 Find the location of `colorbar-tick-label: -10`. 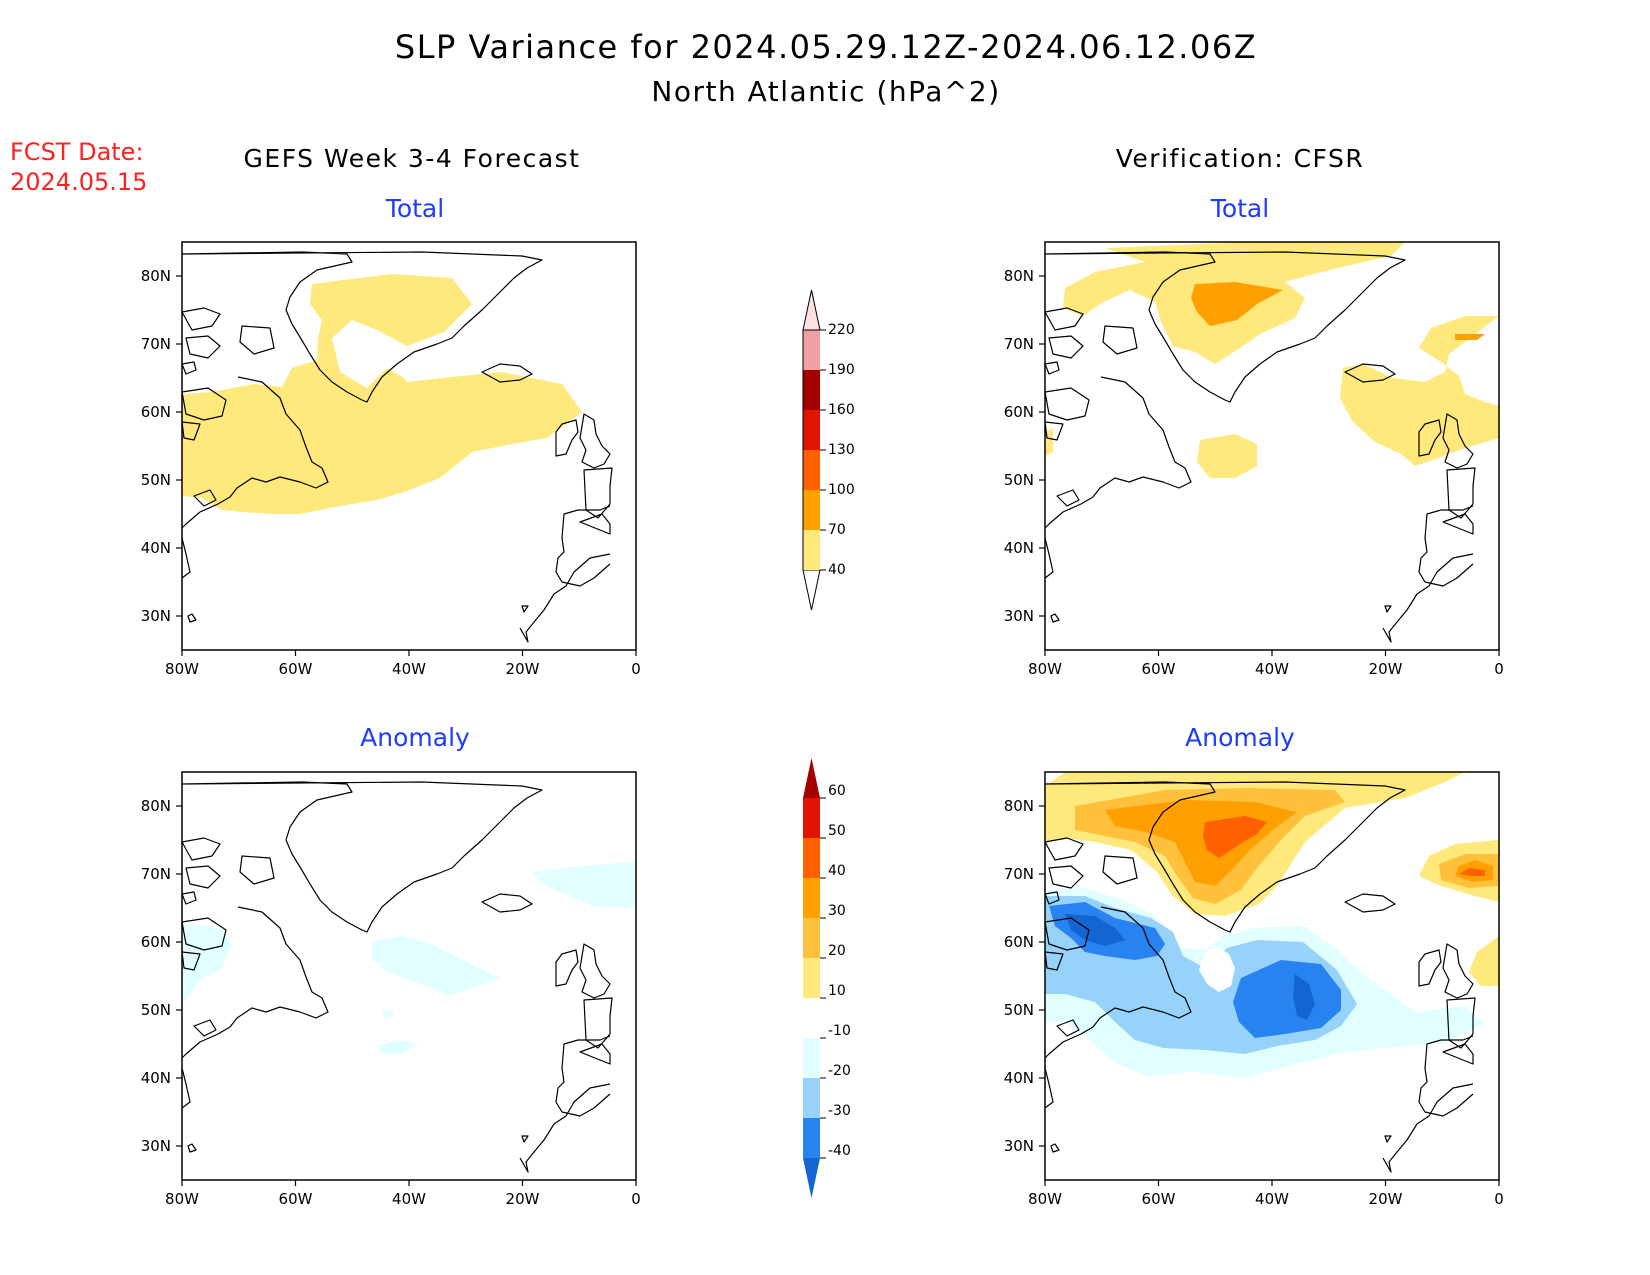

colorbar-tick-label: -10 is located at coordinates (839, 1031).